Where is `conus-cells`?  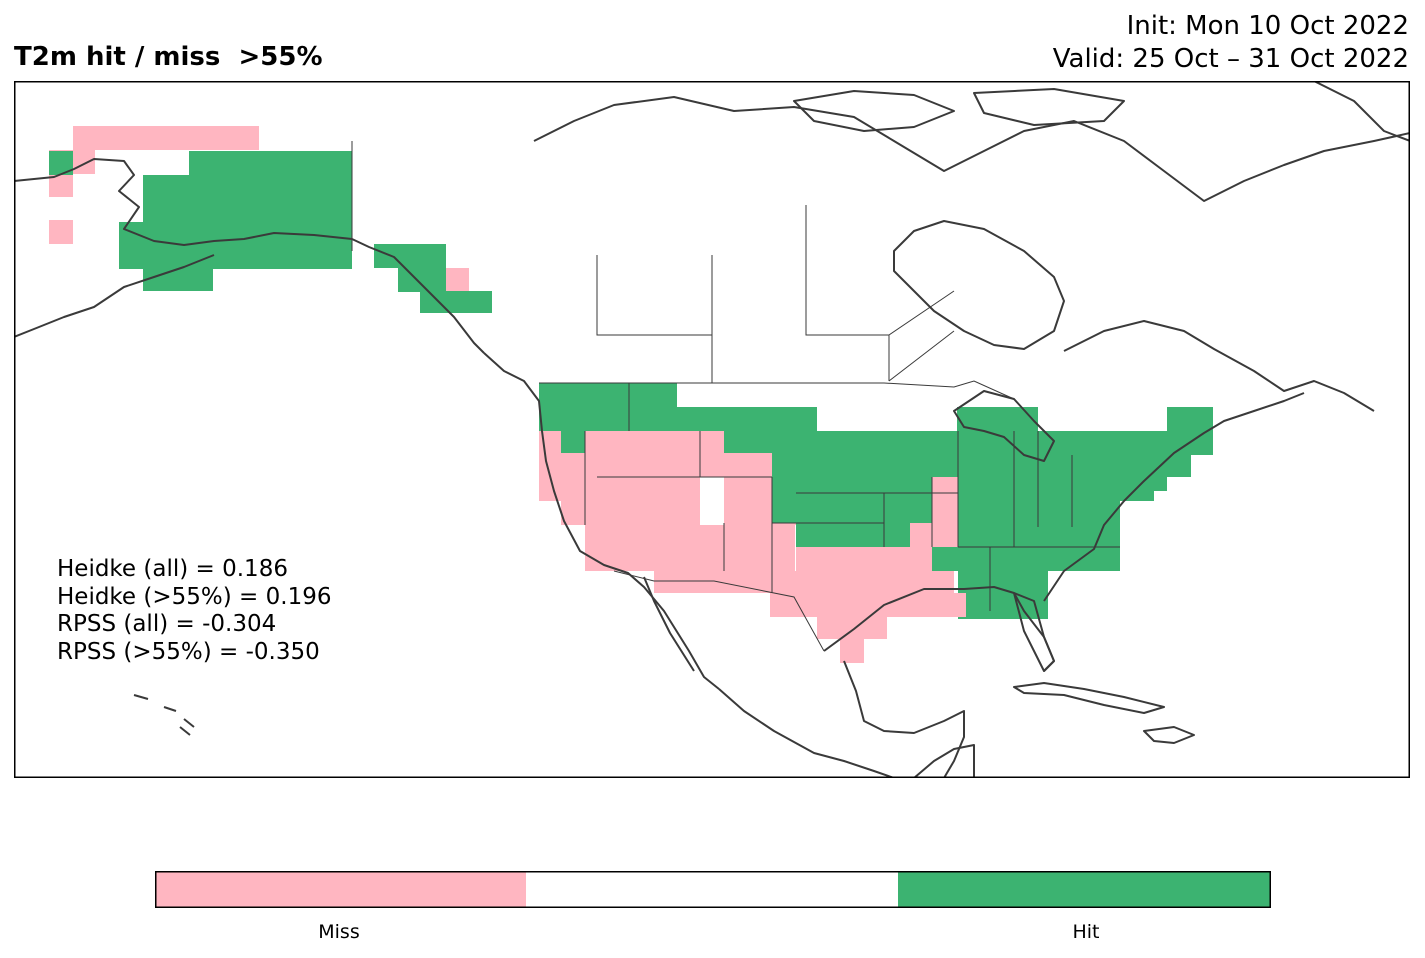 conus-cells is located at coordinates (876, 523).